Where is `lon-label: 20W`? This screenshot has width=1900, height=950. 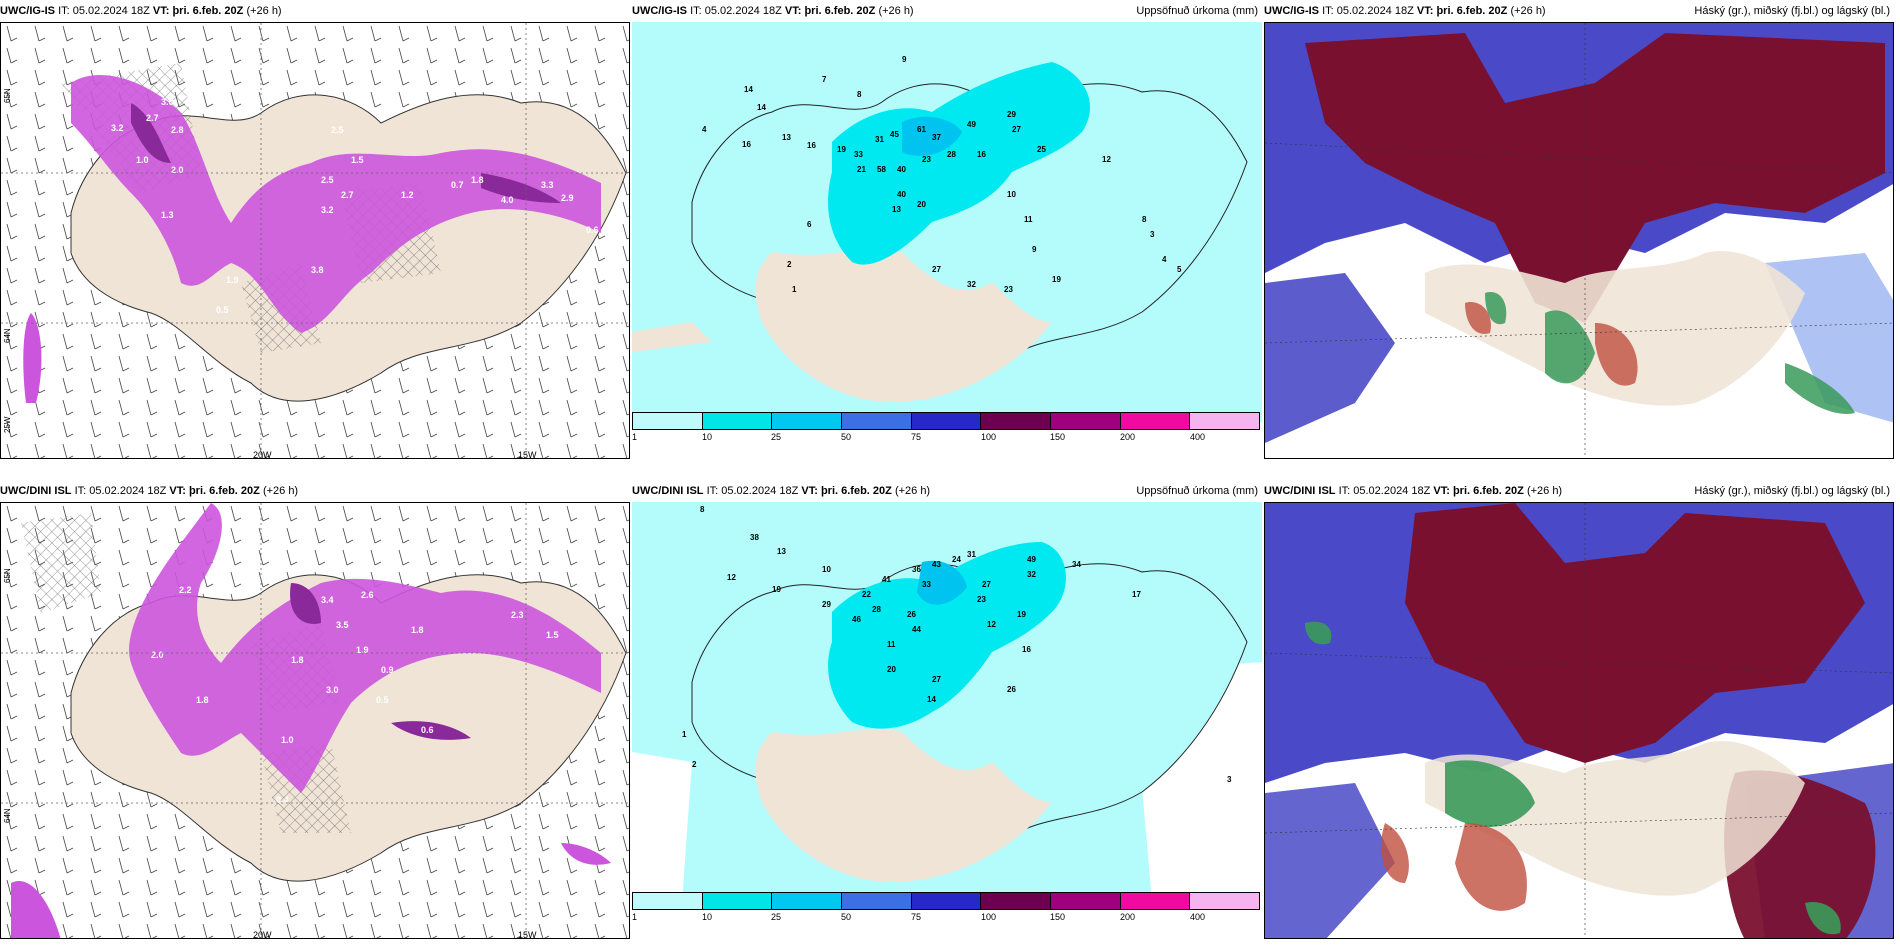
lon-label: 20W is located at coordinates (262, 934).